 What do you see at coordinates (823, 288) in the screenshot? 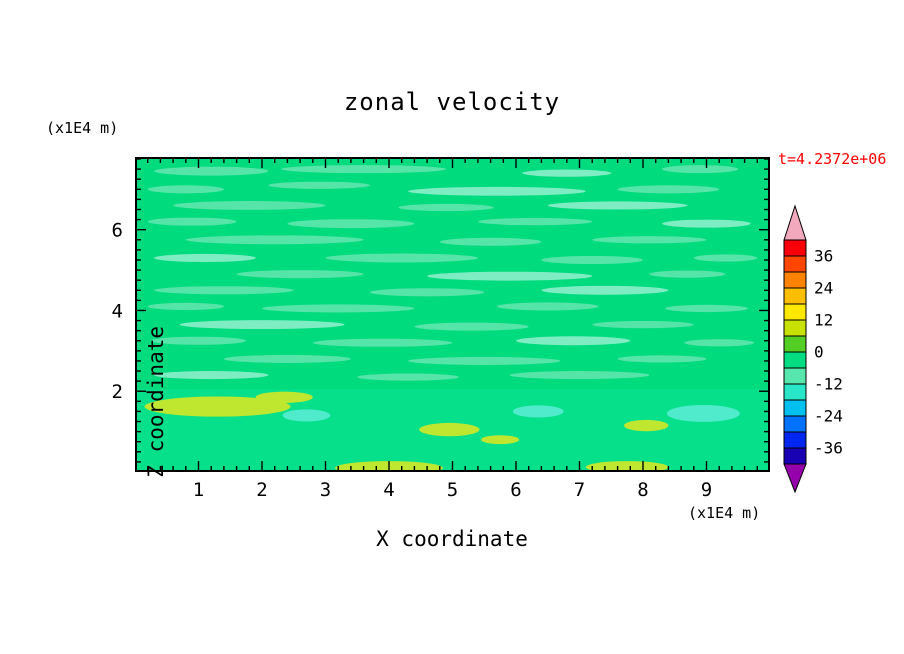
I see `colorbar-label: 24` at bounding box center [823, 288].